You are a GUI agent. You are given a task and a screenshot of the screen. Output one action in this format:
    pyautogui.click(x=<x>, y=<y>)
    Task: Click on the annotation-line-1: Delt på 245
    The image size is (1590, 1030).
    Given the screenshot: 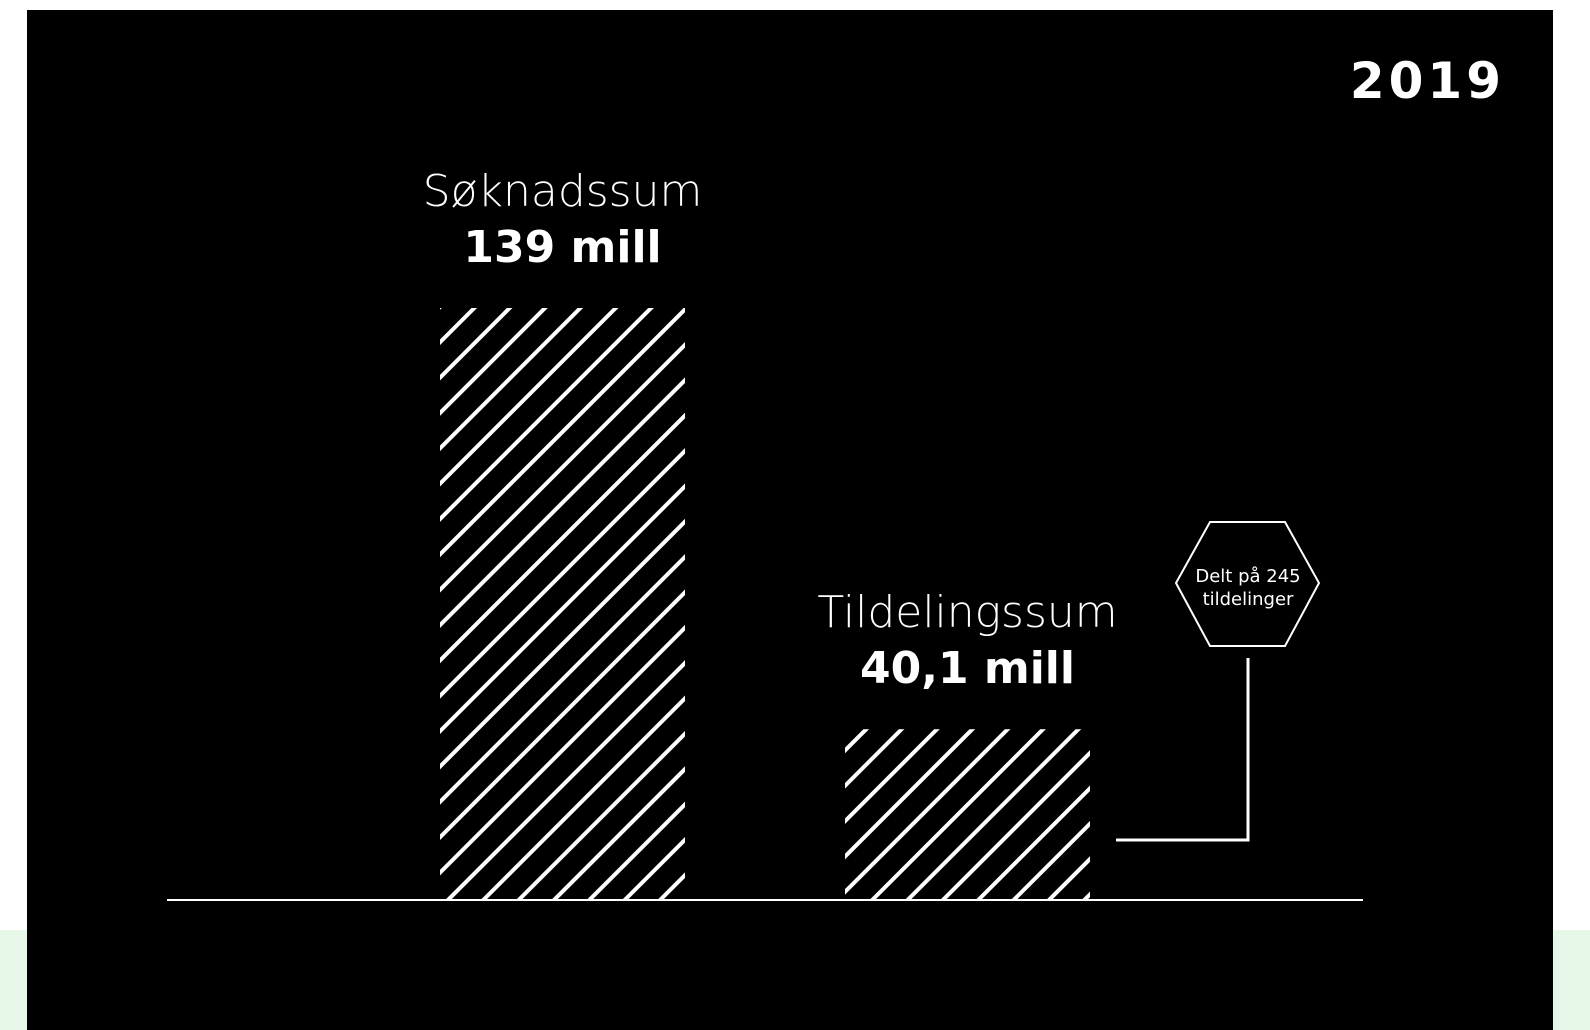 What is the action you would take?
    pyautogui.click(x=1247, y=576)
    